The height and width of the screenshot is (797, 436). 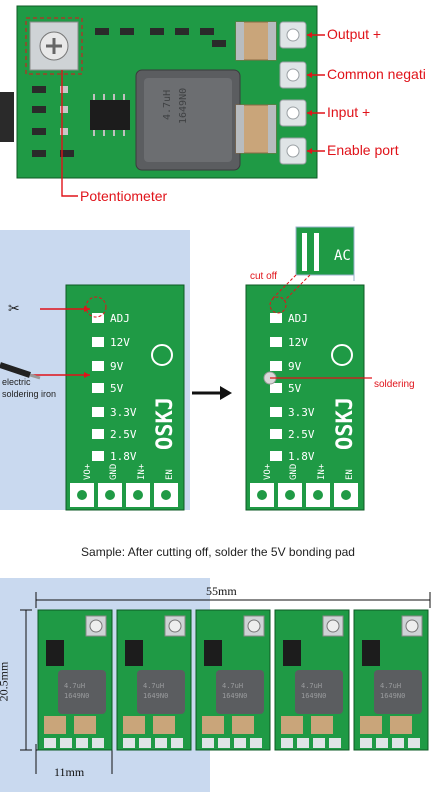 What do you see at coordinates (183, 106) in the screenshot?
I see `inductor-text-2: 1649N0` at bounding box center [183, 106].